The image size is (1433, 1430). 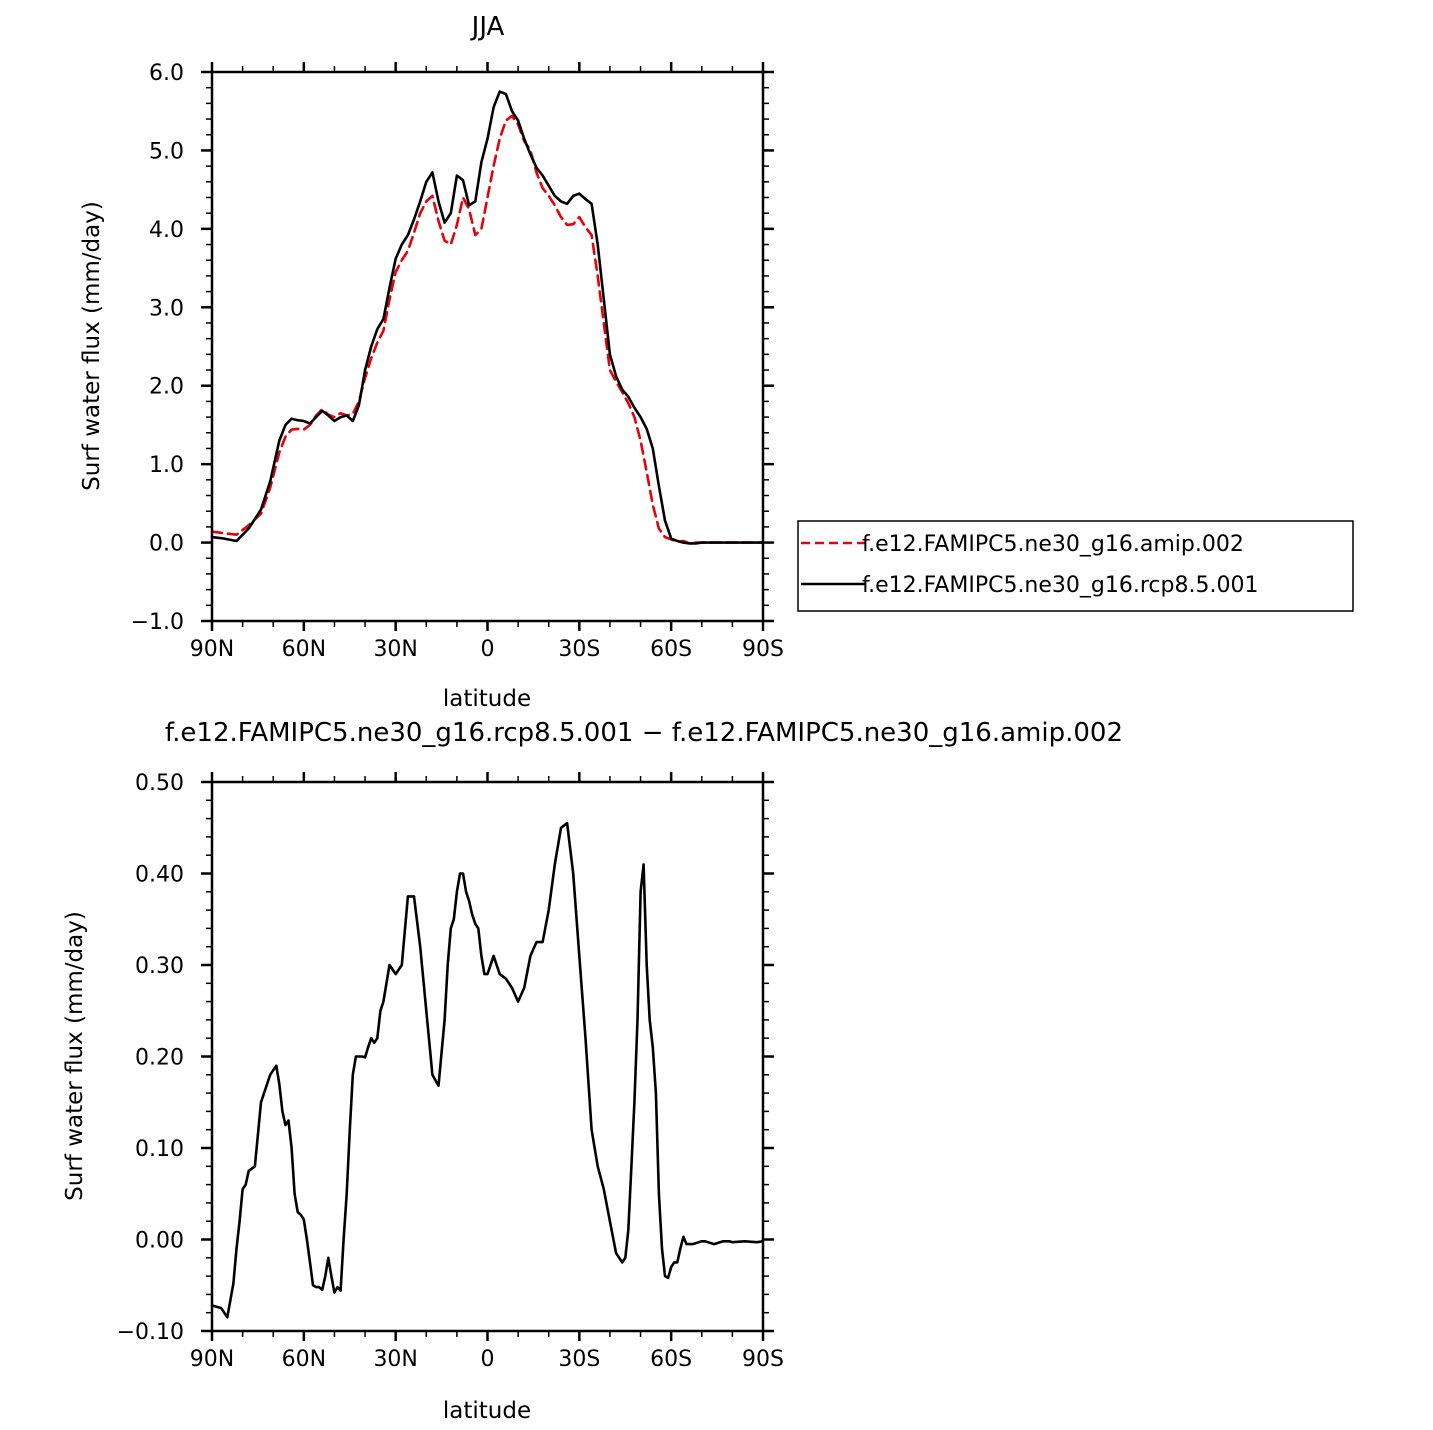 I want to click on y-tick-label: 0.0, so click(x=166, y=544).